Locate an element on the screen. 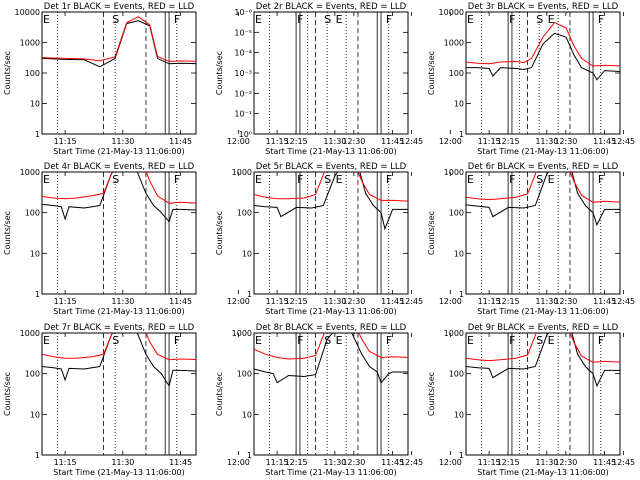  panel-title: Det 5r BLACK = Events, RED = LLD is located at coordinates (331, 167).